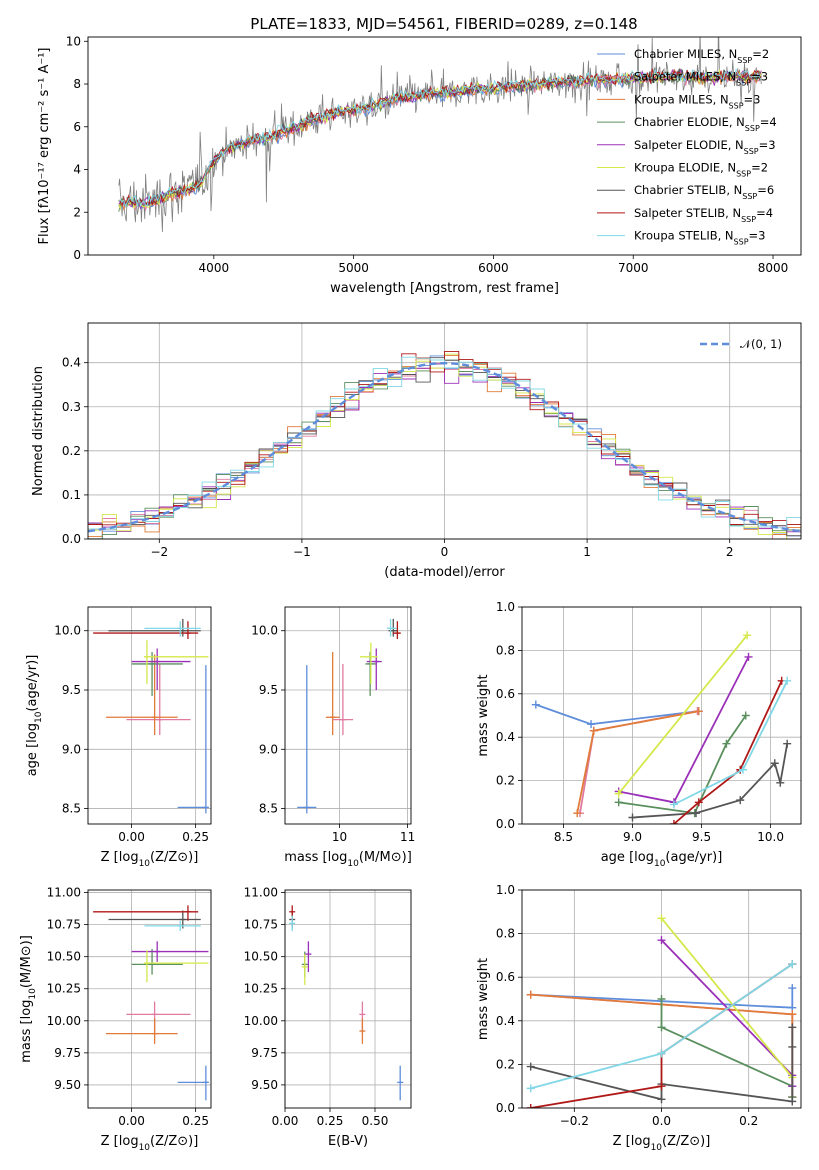 The width and height of the screenshot is (819, 1170). What do you see at coordinates (632, 837) in the screenshot?
I see `x-tick-label: 9.0` at bounding box center [632, 837].